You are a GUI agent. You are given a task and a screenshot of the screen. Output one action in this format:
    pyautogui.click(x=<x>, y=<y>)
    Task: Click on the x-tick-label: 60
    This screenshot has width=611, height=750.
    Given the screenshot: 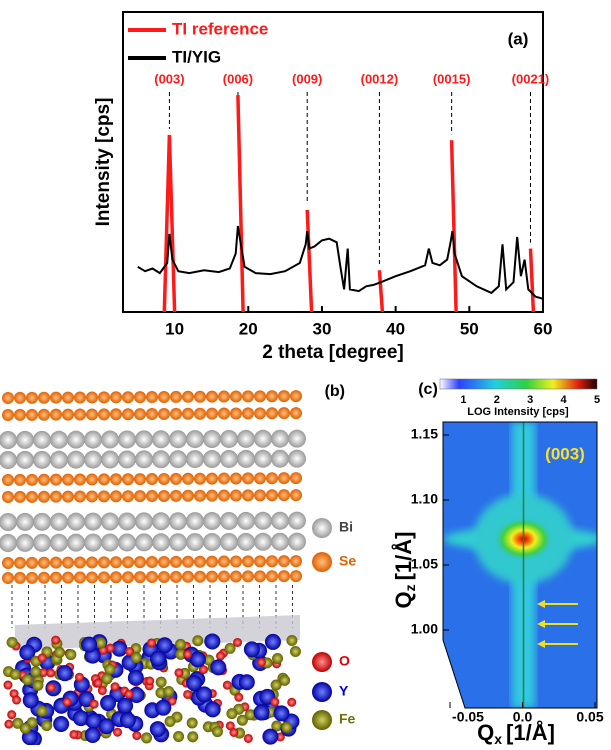 What is the action you would take?
    pyautogui.click(x=543, y=328)
    